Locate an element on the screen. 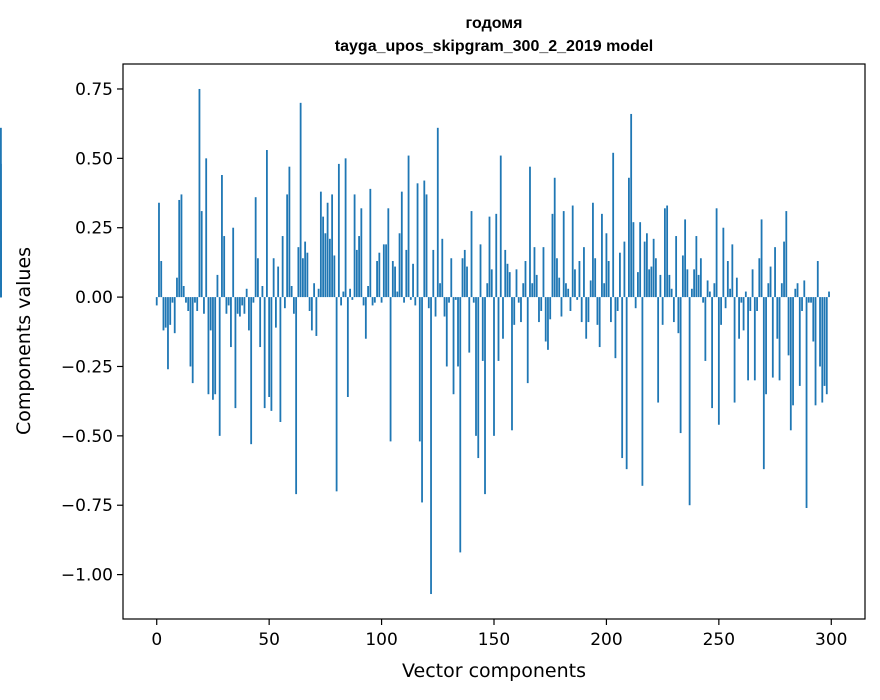  y-tick-label: −1.00 is located at coordinates (87, 576).